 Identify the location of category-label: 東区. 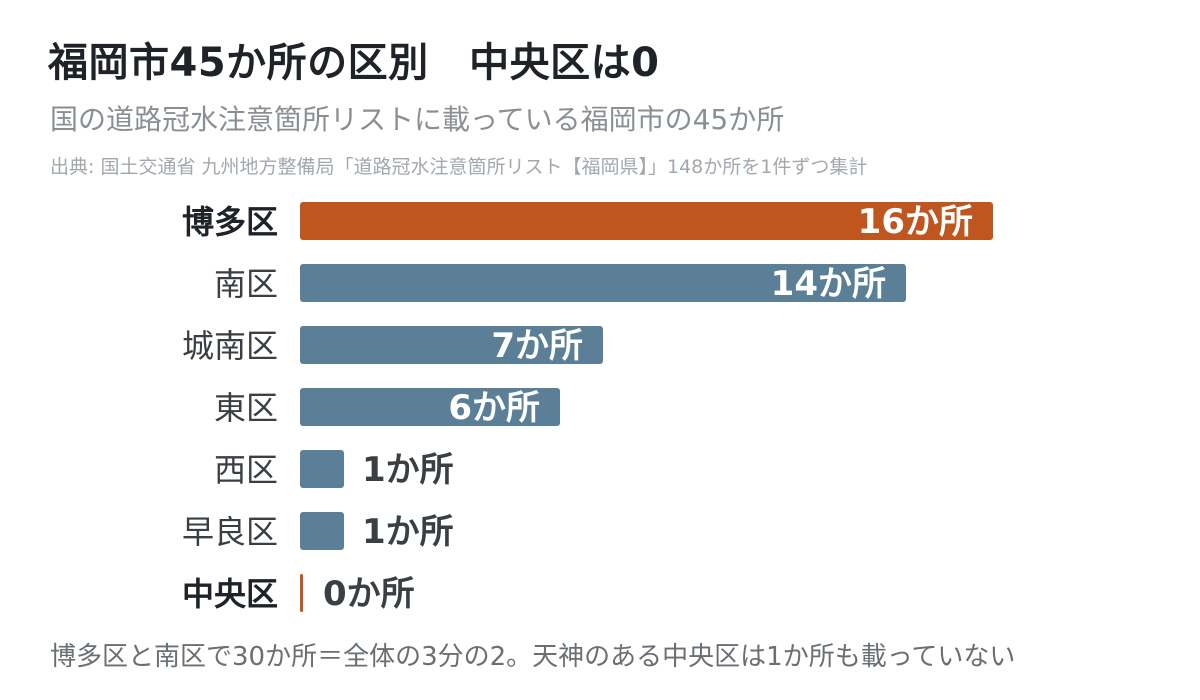
(245, 408).